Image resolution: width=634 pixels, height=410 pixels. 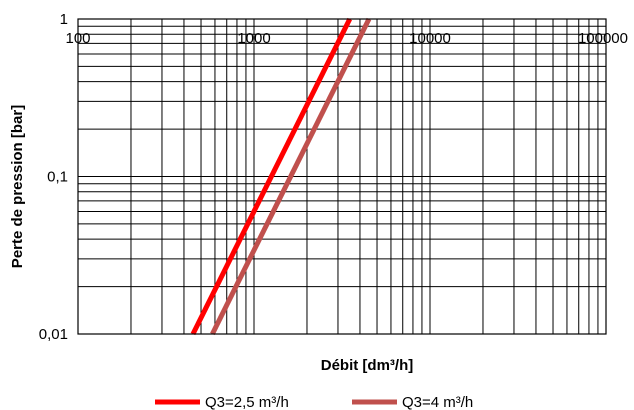 I want to click on y-tick-label: 0,1, so click(x=57, y=177).